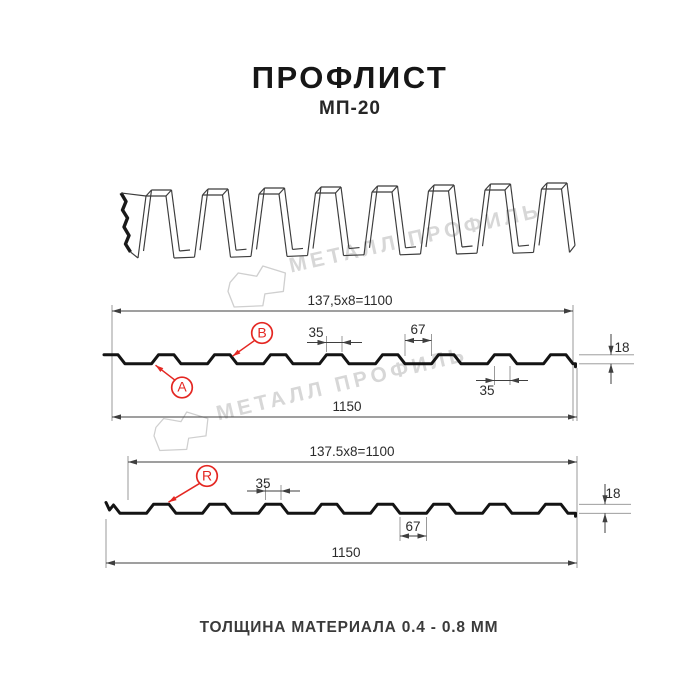 This screenshot has width=700, height=700. What do you see at coordinates (339, 361) in the screenshot?
I see `cross-section-top` at bounding box center [339, 361].